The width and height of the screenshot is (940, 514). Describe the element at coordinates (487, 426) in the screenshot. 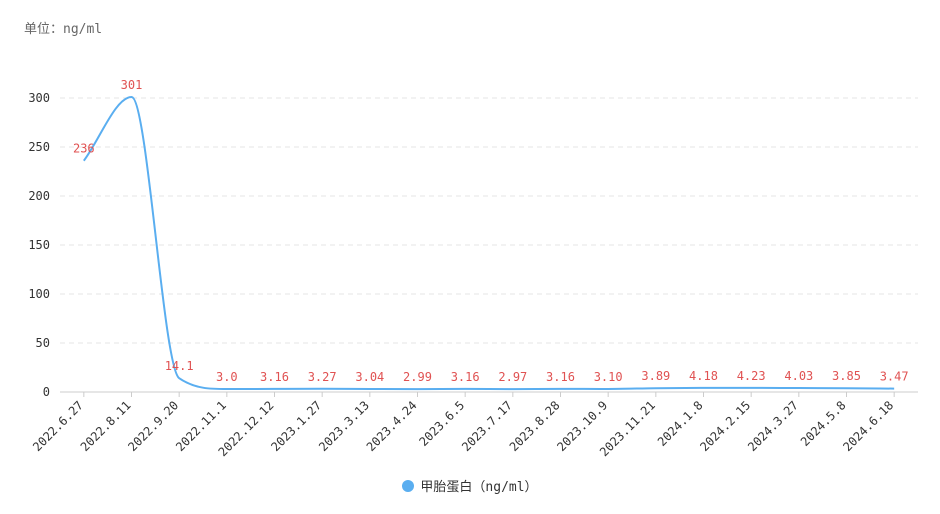

I see `x-tick-label: 2023.7.17` at that location.